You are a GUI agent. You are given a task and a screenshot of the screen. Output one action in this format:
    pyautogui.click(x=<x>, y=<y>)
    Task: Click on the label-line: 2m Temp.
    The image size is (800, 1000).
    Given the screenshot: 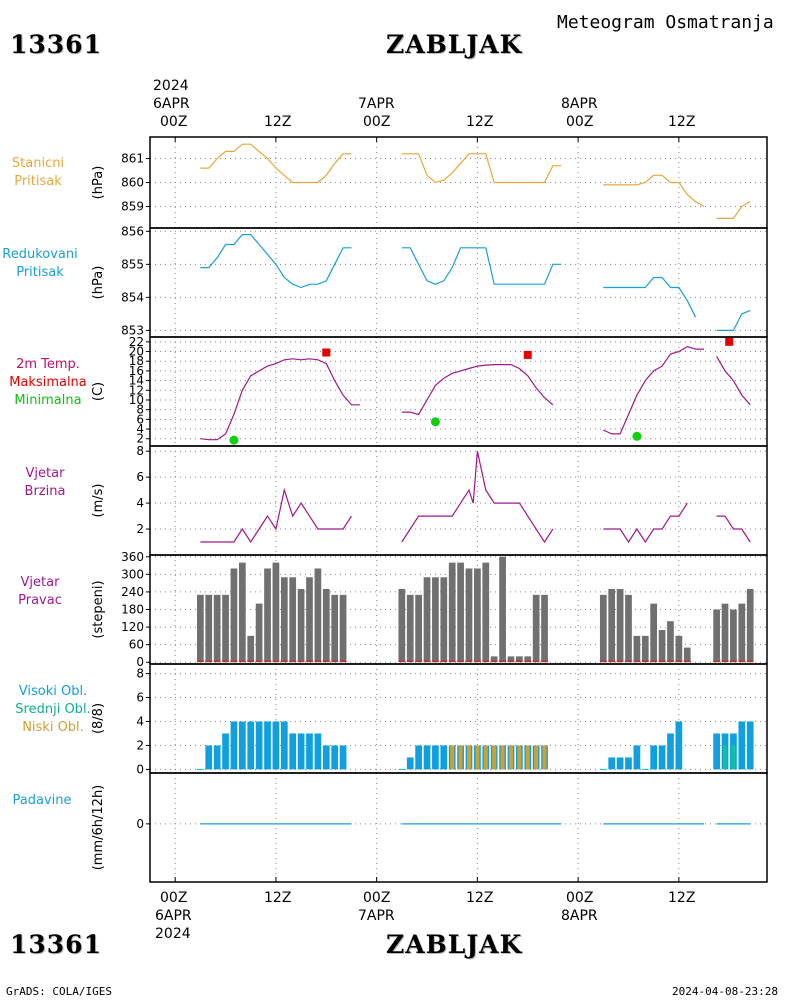 What is the action you would take?
    pyautogui.click(x=48, y=364)
    